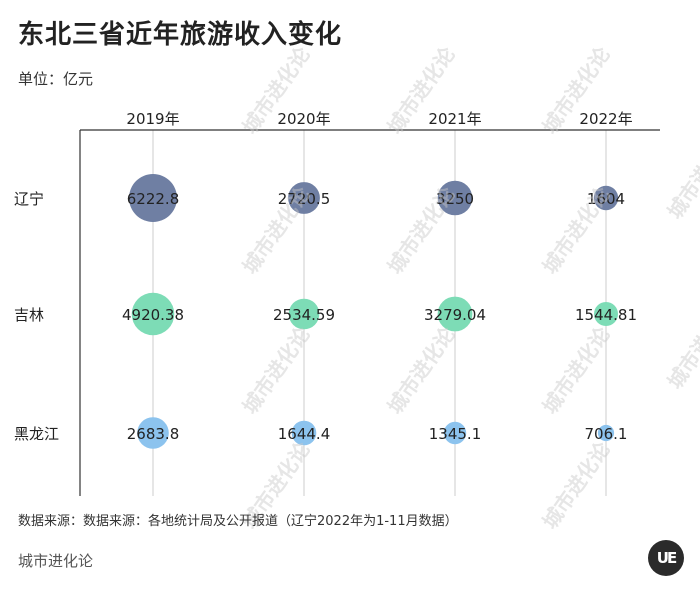  Describe the element at coordinates (36, 434) in the screenshot. I see `row-label: 黑龙江` at that location.